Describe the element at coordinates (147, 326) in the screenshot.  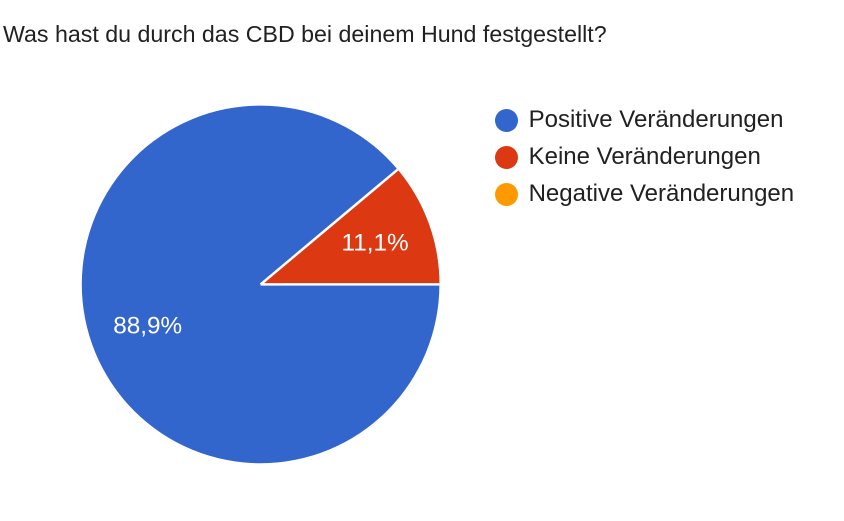
I see `svg-text: 88,9%` at that location.